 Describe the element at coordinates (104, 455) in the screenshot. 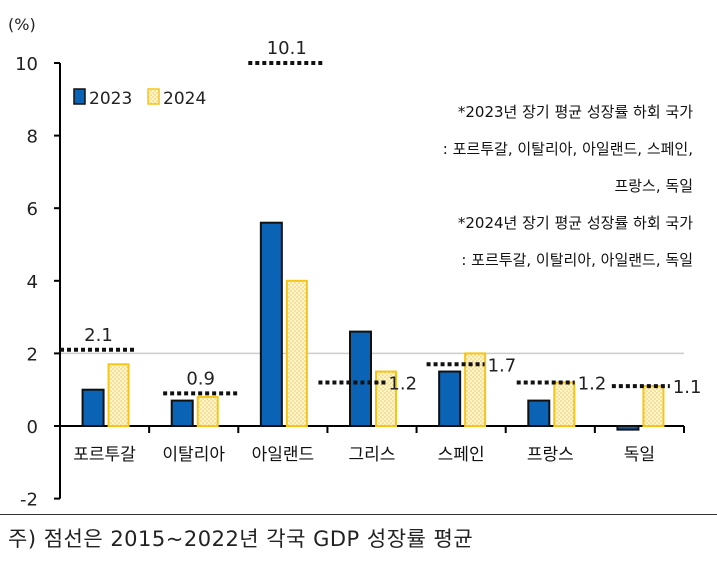

I see `x-tick-label: 포르투갈` at that location.